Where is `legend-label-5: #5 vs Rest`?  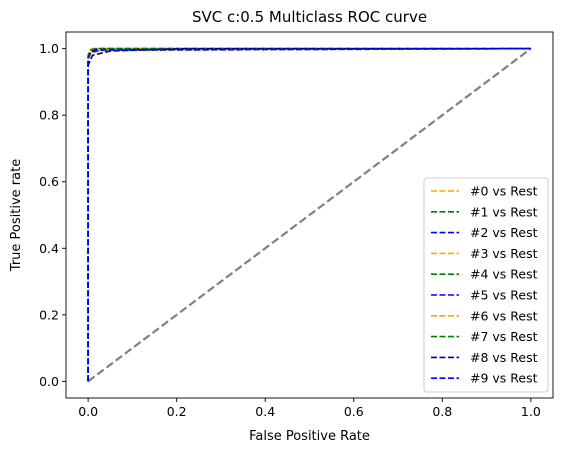 legend-label-5: #5 vs Rest is located at coordinates (504, 295).